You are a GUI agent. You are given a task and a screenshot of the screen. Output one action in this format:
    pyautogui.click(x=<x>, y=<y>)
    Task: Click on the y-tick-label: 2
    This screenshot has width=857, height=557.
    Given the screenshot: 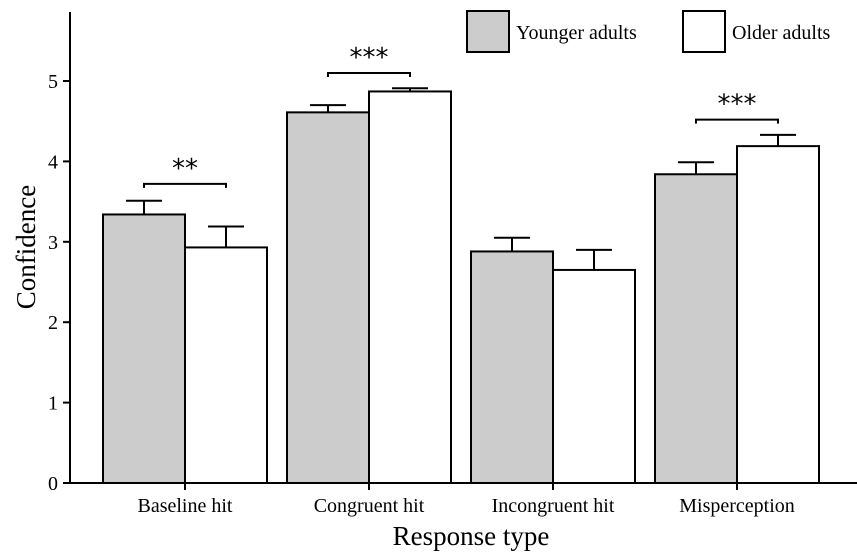 What is the action you would take?
    pyautogui.click(x=53, y=323)
    